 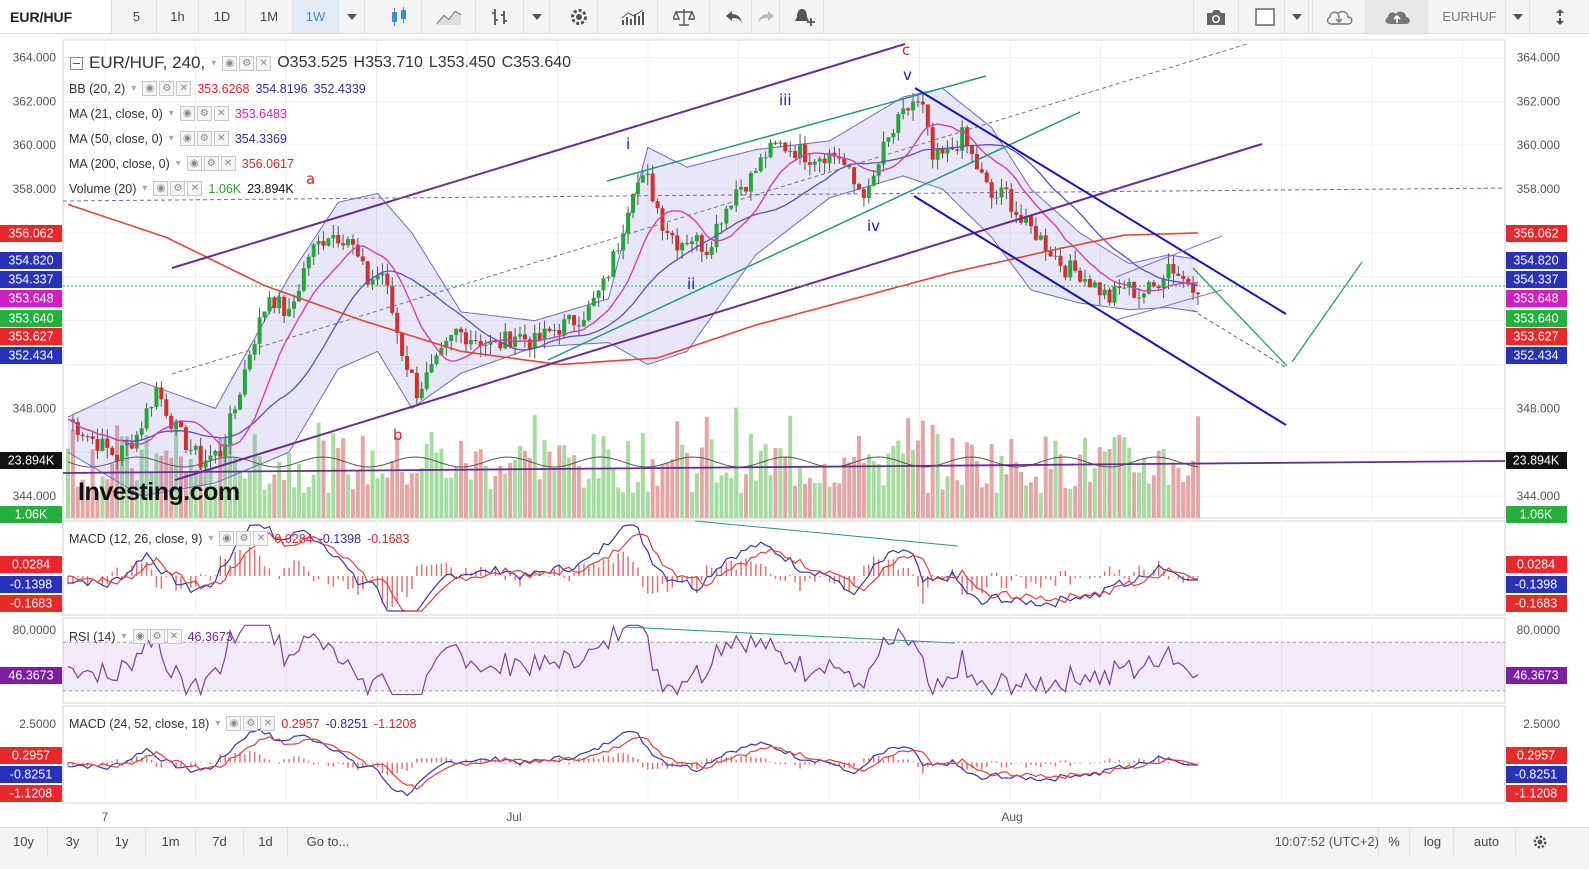 I want to click on price-tag: 352.434 352.434, so click(x=783, y=355).